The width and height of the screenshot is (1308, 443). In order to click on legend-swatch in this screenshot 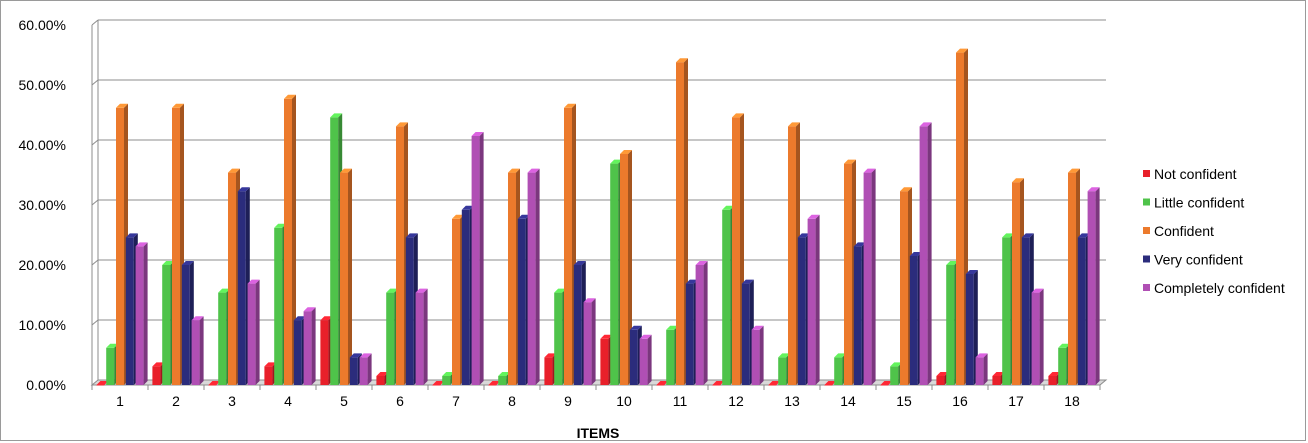, I will do `click(1146, 230)`.